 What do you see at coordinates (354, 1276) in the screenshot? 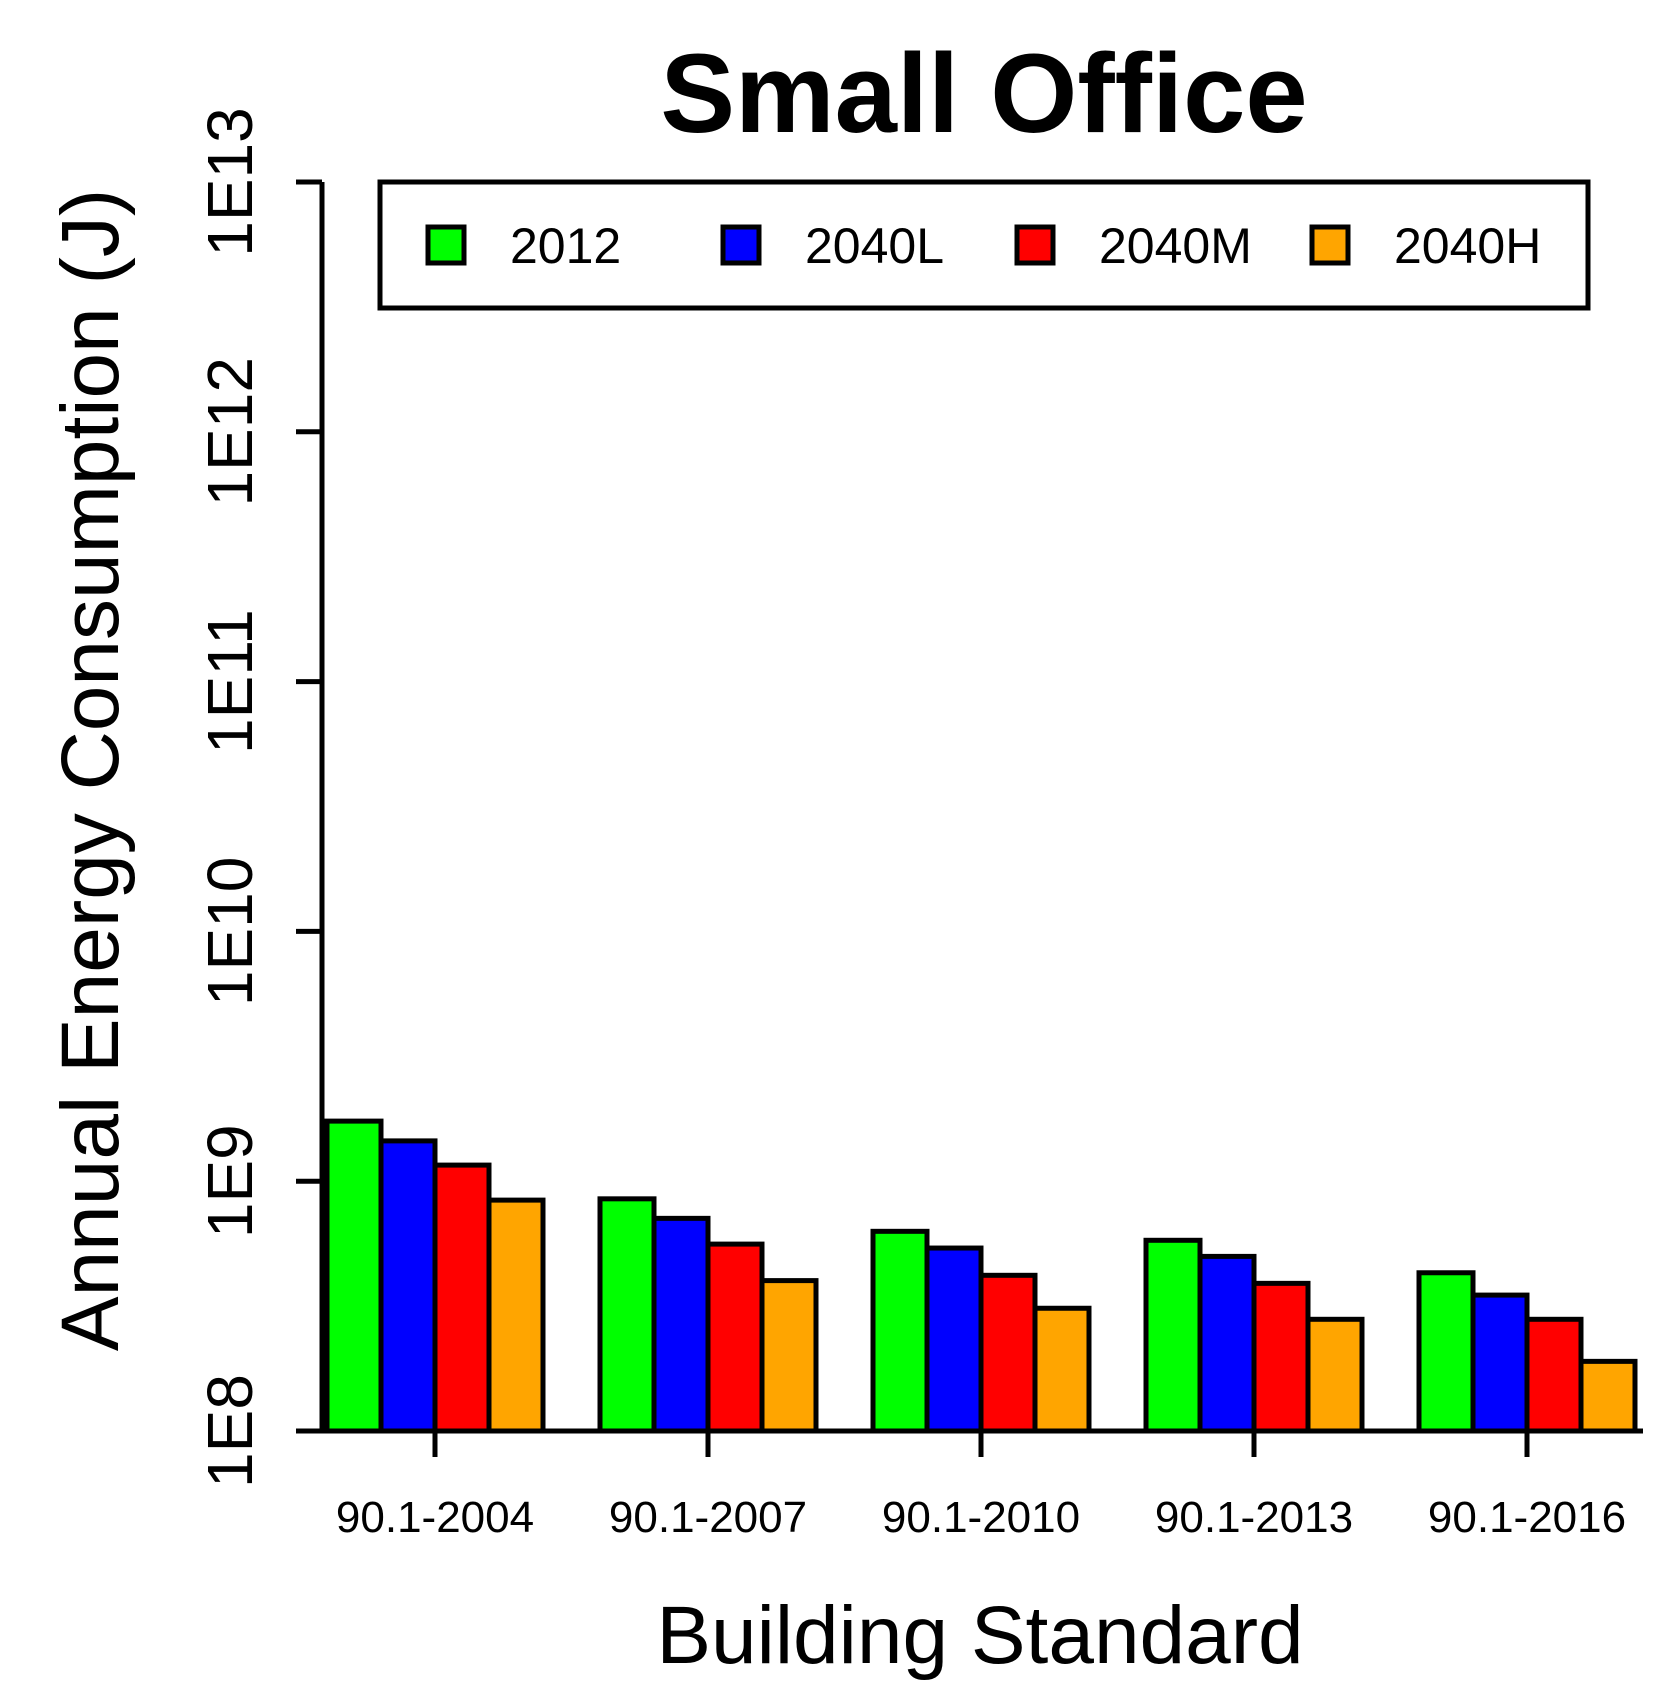
I see `bar-2012-90.1-2004` at bounding box center [354, 1276].